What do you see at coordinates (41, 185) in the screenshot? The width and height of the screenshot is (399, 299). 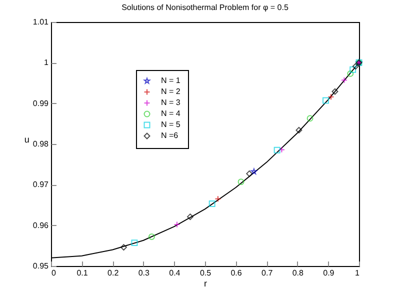 I see `y-tick-label: 0.97` at bounding box center [41, 185].